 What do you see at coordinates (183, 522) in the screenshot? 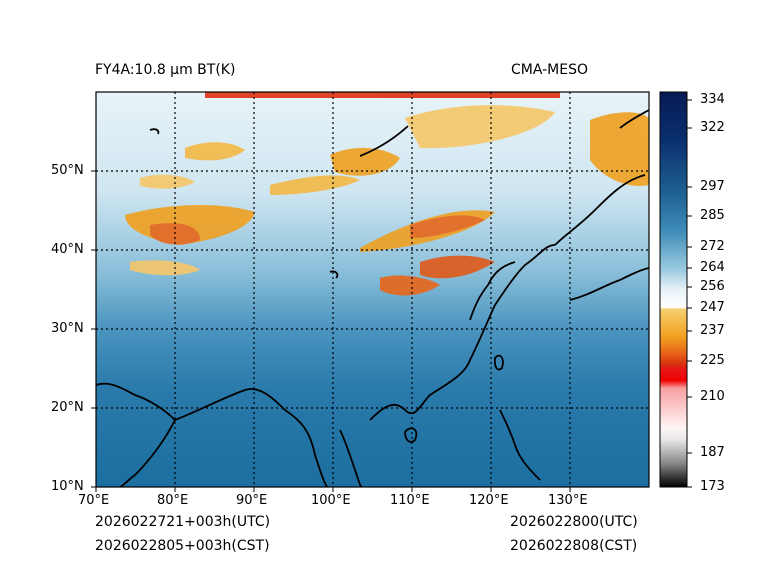
I see `run-time-utc: 2026022721+003h(UTC)` at bounding box center [183, 522].